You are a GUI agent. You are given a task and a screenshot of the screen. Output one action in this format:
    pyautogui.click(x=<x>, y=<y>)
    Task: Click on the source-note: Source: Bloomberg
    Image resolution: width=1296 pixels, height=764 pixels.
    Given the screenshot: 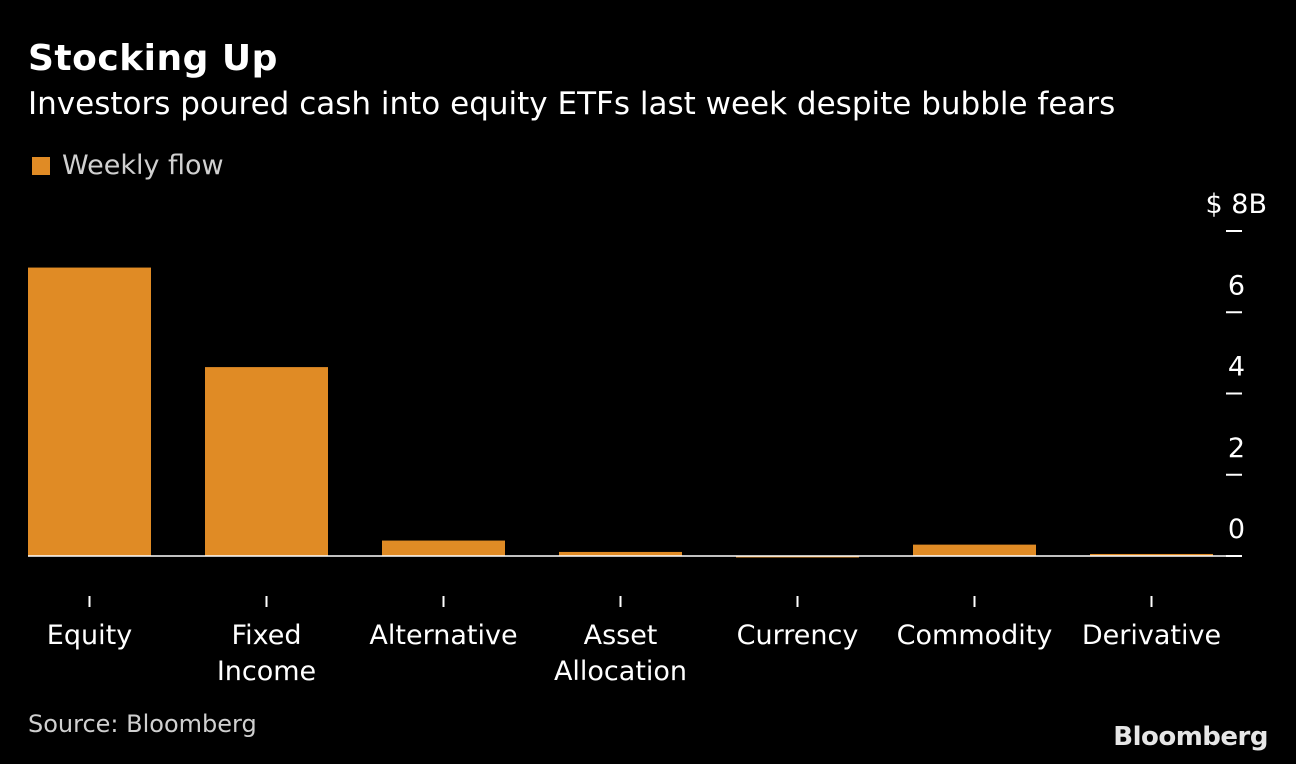 What is the action you would take?
    pyautogui.click(x=142, y=724)
    